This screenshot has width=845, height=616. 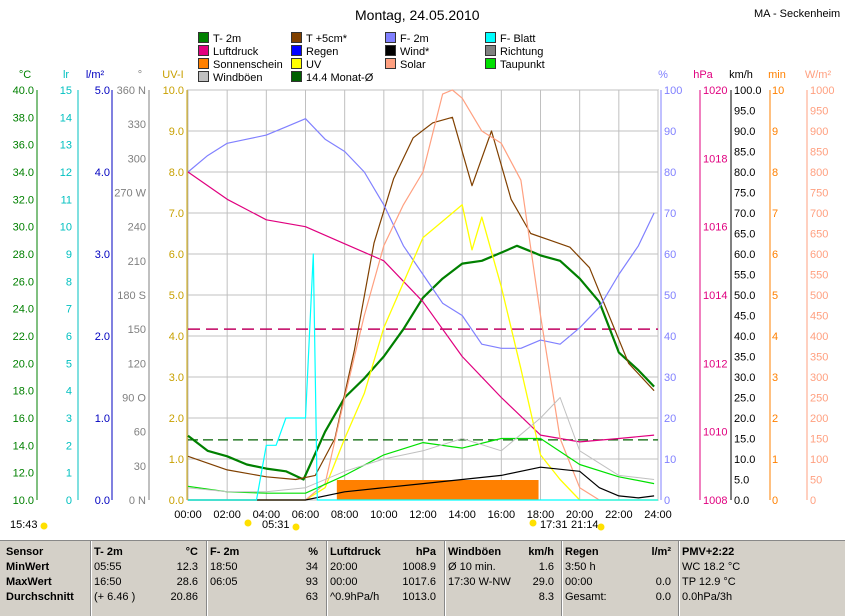 I want to click on summary-header-label: Sensor, so click(x=25, y=552).